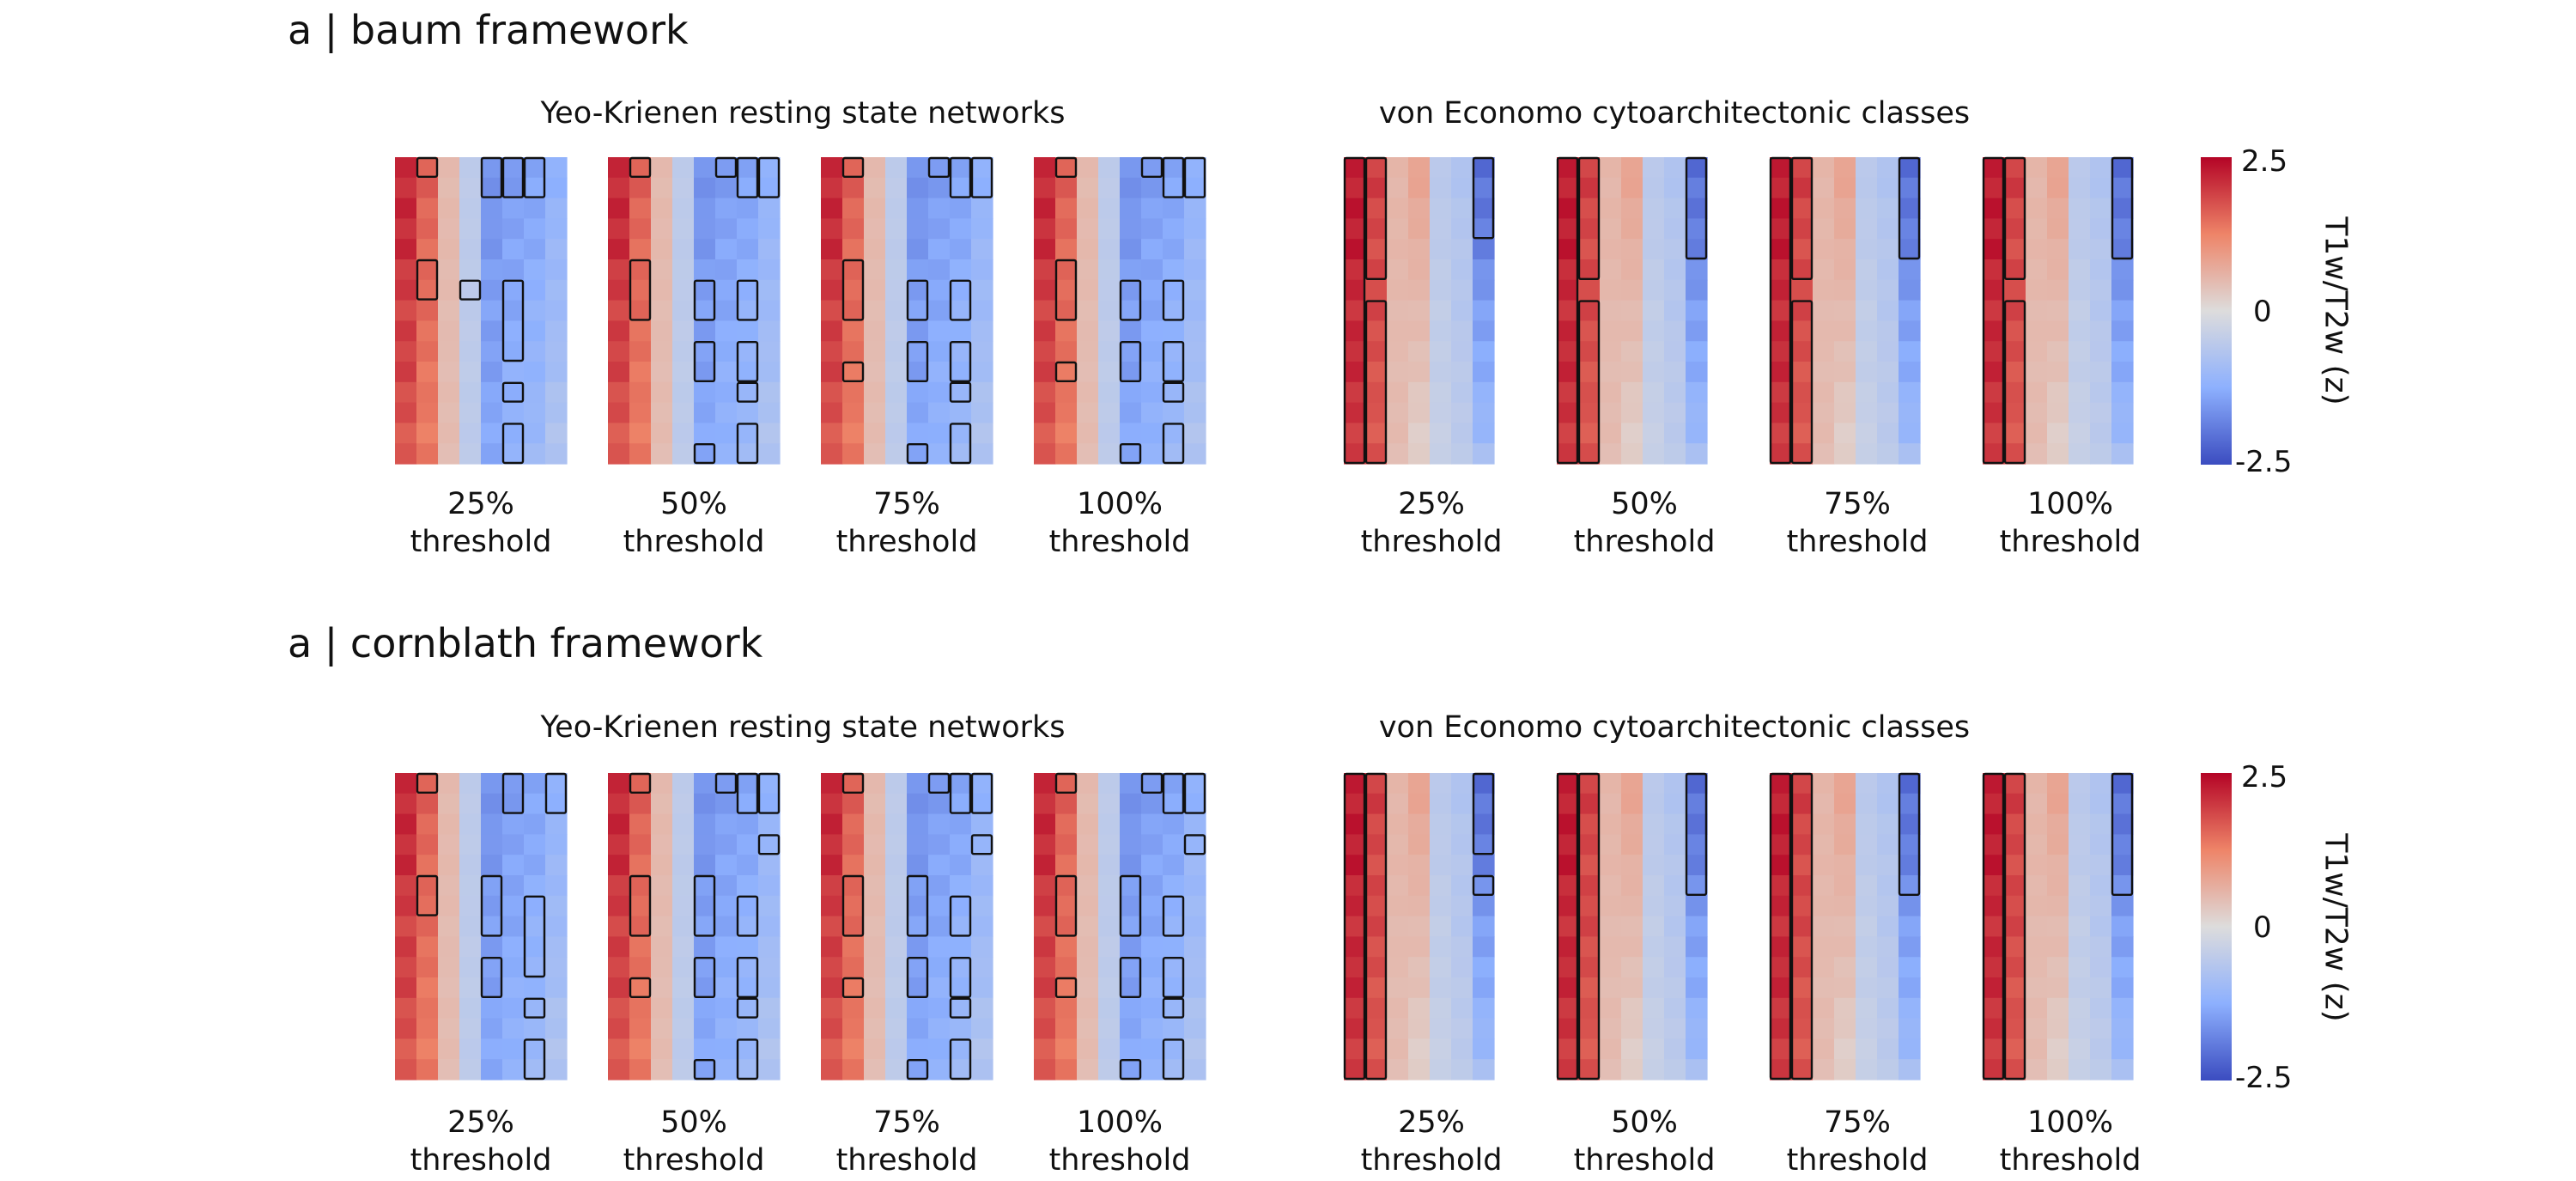  I want to click on section-title-baum: a | baum framework, so click(488, 30).